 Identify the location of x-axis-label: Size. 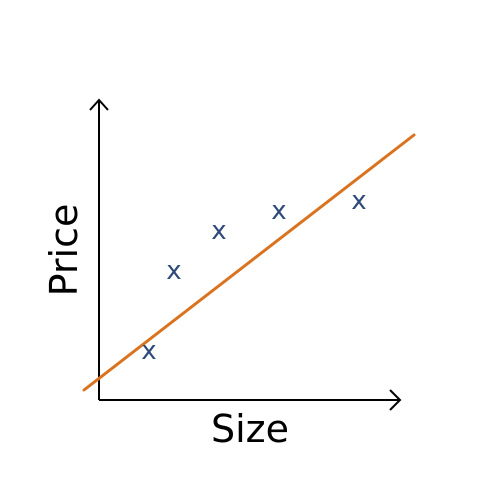
(250, 429).